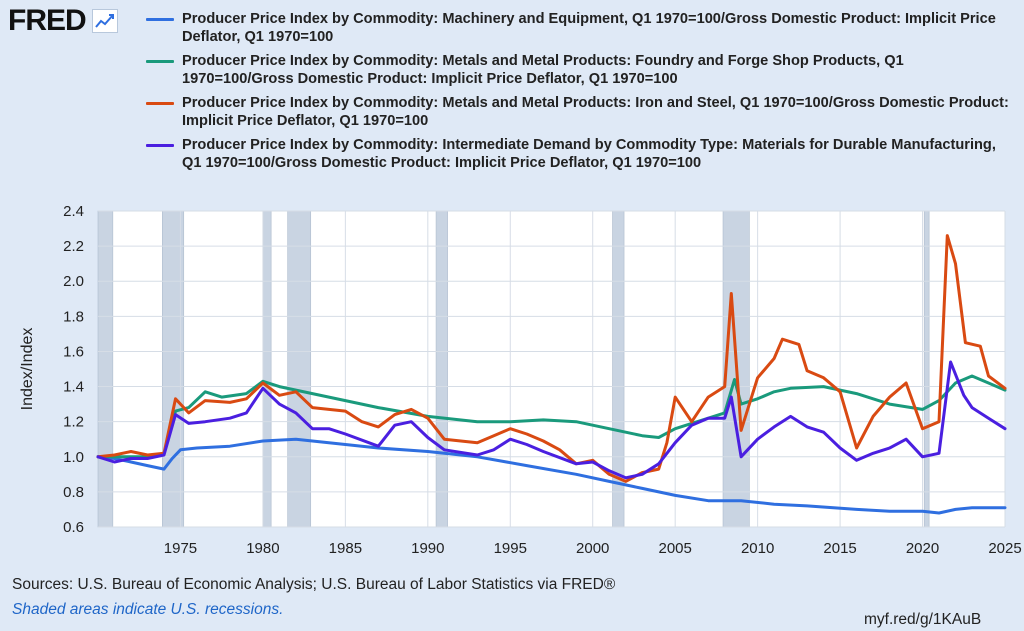 Image resolution: width=1024 pixels, height=631 pixels. Describe the element at coordinates (148, 609) in the screenshot. I see `recessions-note: Shaded areas indicate U.S. recessions.` at that location.